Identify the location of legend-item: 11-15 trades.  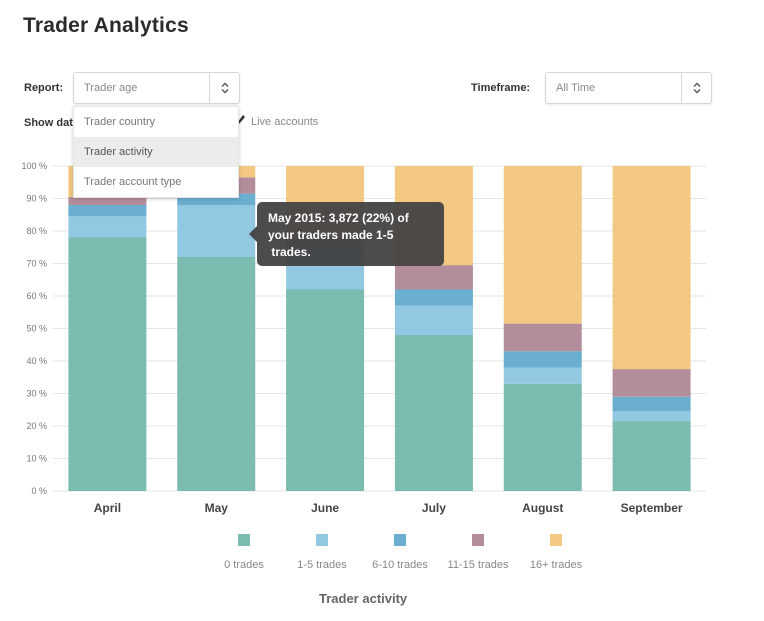
(478, 552).